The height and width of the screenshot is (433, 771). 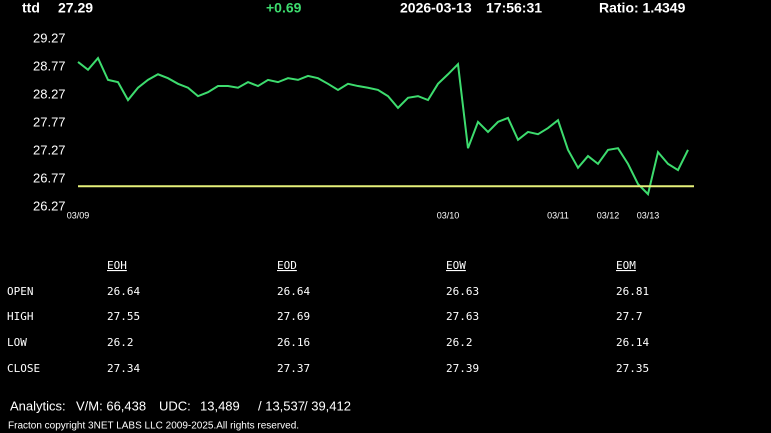 I want to click on table-cell: 27.34, so click(x=123, y=368).